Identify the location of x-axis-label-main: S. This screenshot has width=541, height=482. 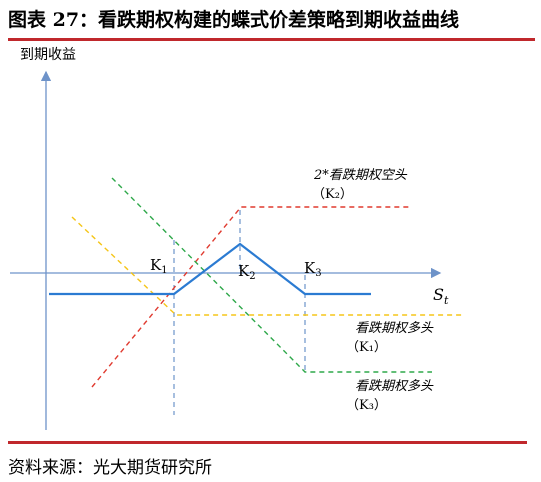
(438, 294).